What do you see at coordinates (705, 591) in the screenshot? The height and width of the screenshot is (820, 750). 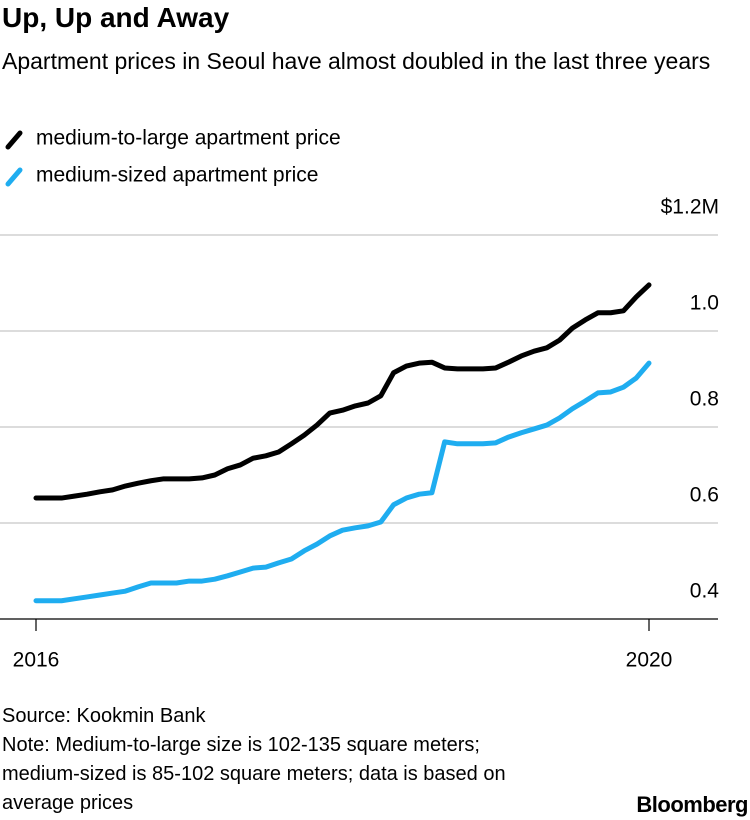 I see `y-tick-label: 0.4` at bounding box center [705, 591].